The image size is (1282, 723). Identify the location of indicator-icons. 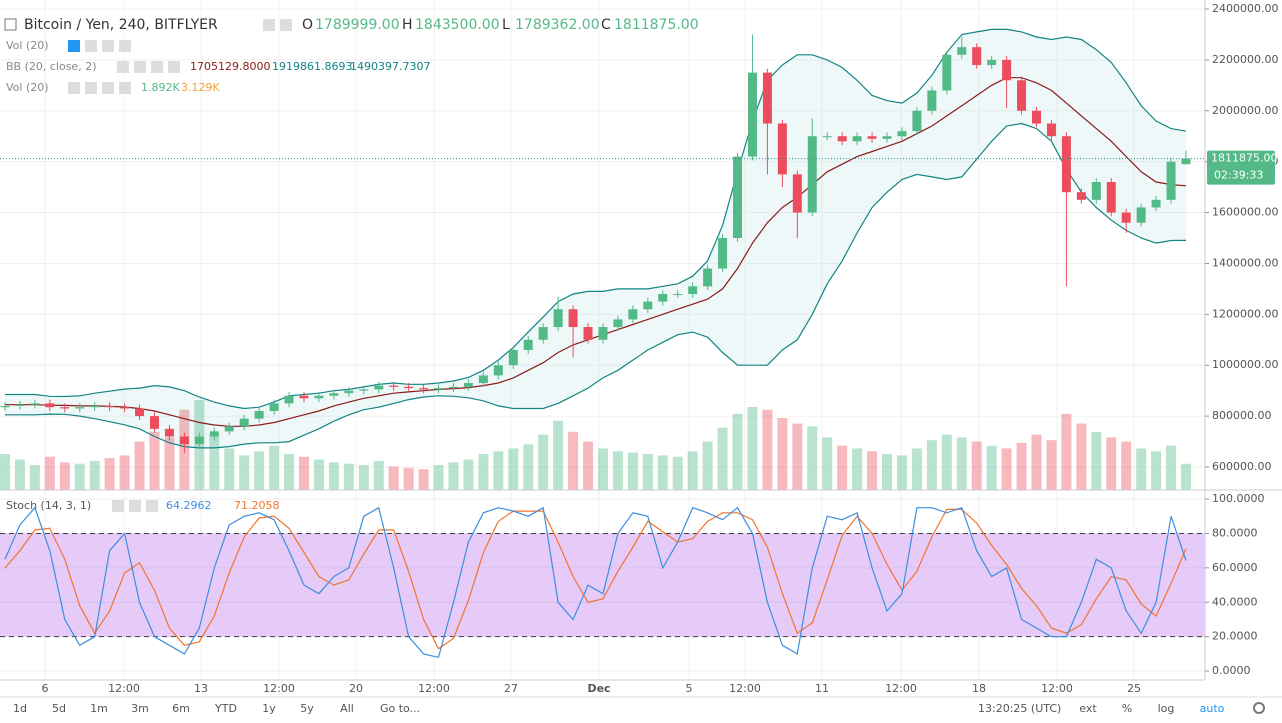
(124, 276).